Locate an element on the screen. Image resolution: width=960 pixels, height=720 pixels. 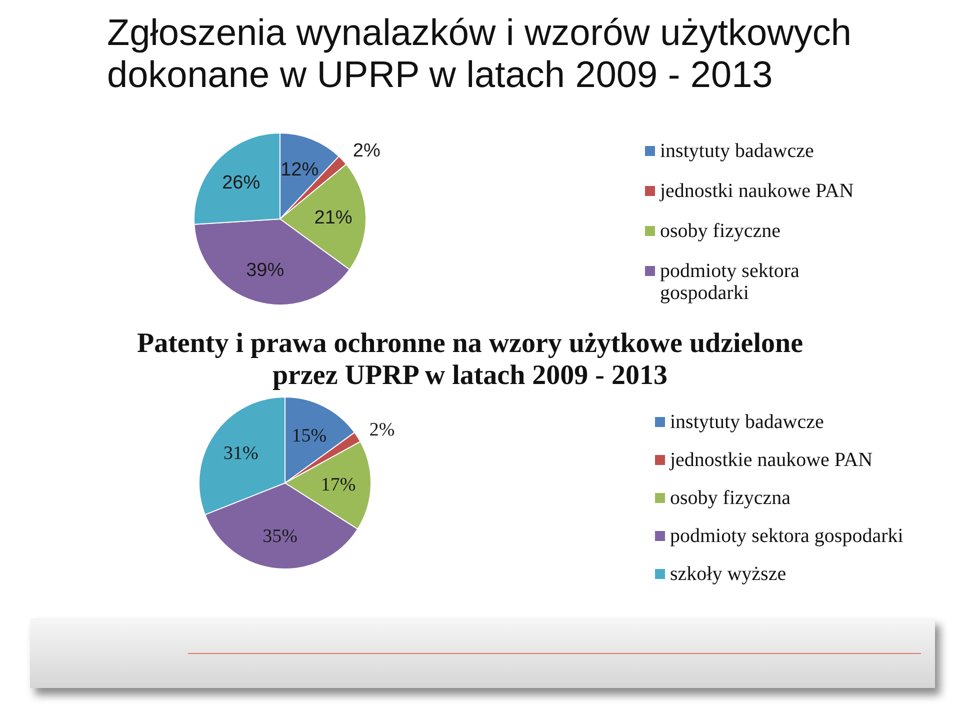
chart-title: Zgłoszenia wynalazków i wzorów użytkowych dokonane w UPRP w latach 2009 - 2013 is located at coordinates (479, 54).